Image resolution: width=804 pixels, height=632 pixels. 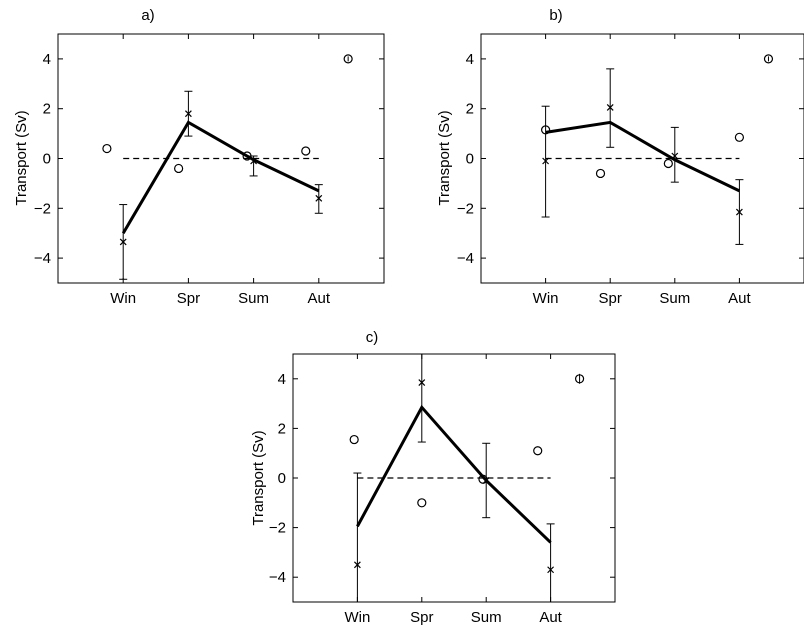 What do you see at coordinates (546, 298) in the screenshot?
I see `panel-b-xtick-label: Win` at bounding box center [546, 298].